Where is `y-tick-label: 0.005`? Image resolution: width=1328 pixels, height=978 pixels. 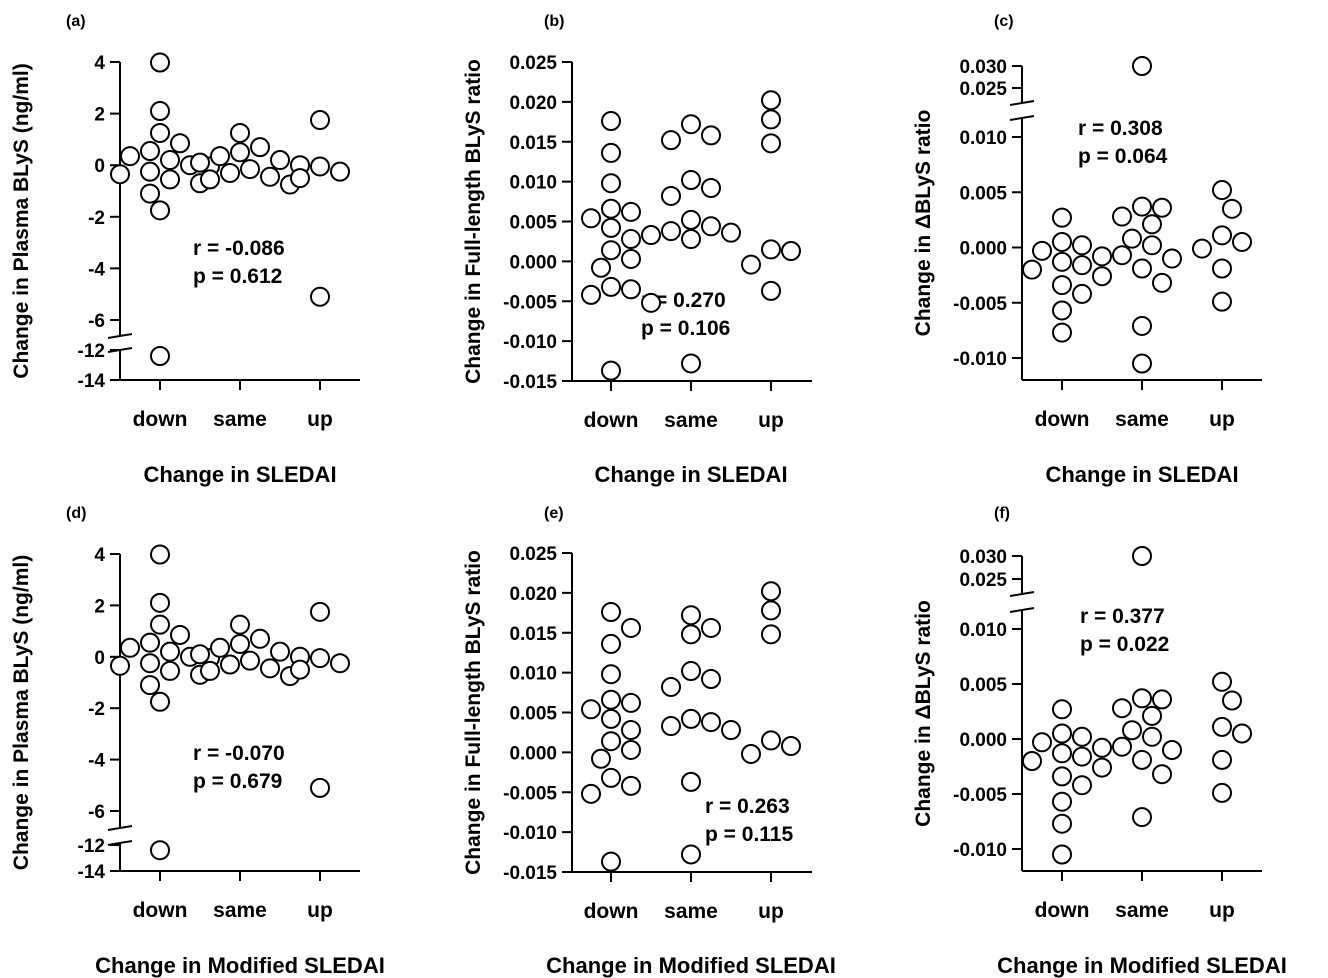 y-tick-label: 0.005 is located at coordinates (533, 223).